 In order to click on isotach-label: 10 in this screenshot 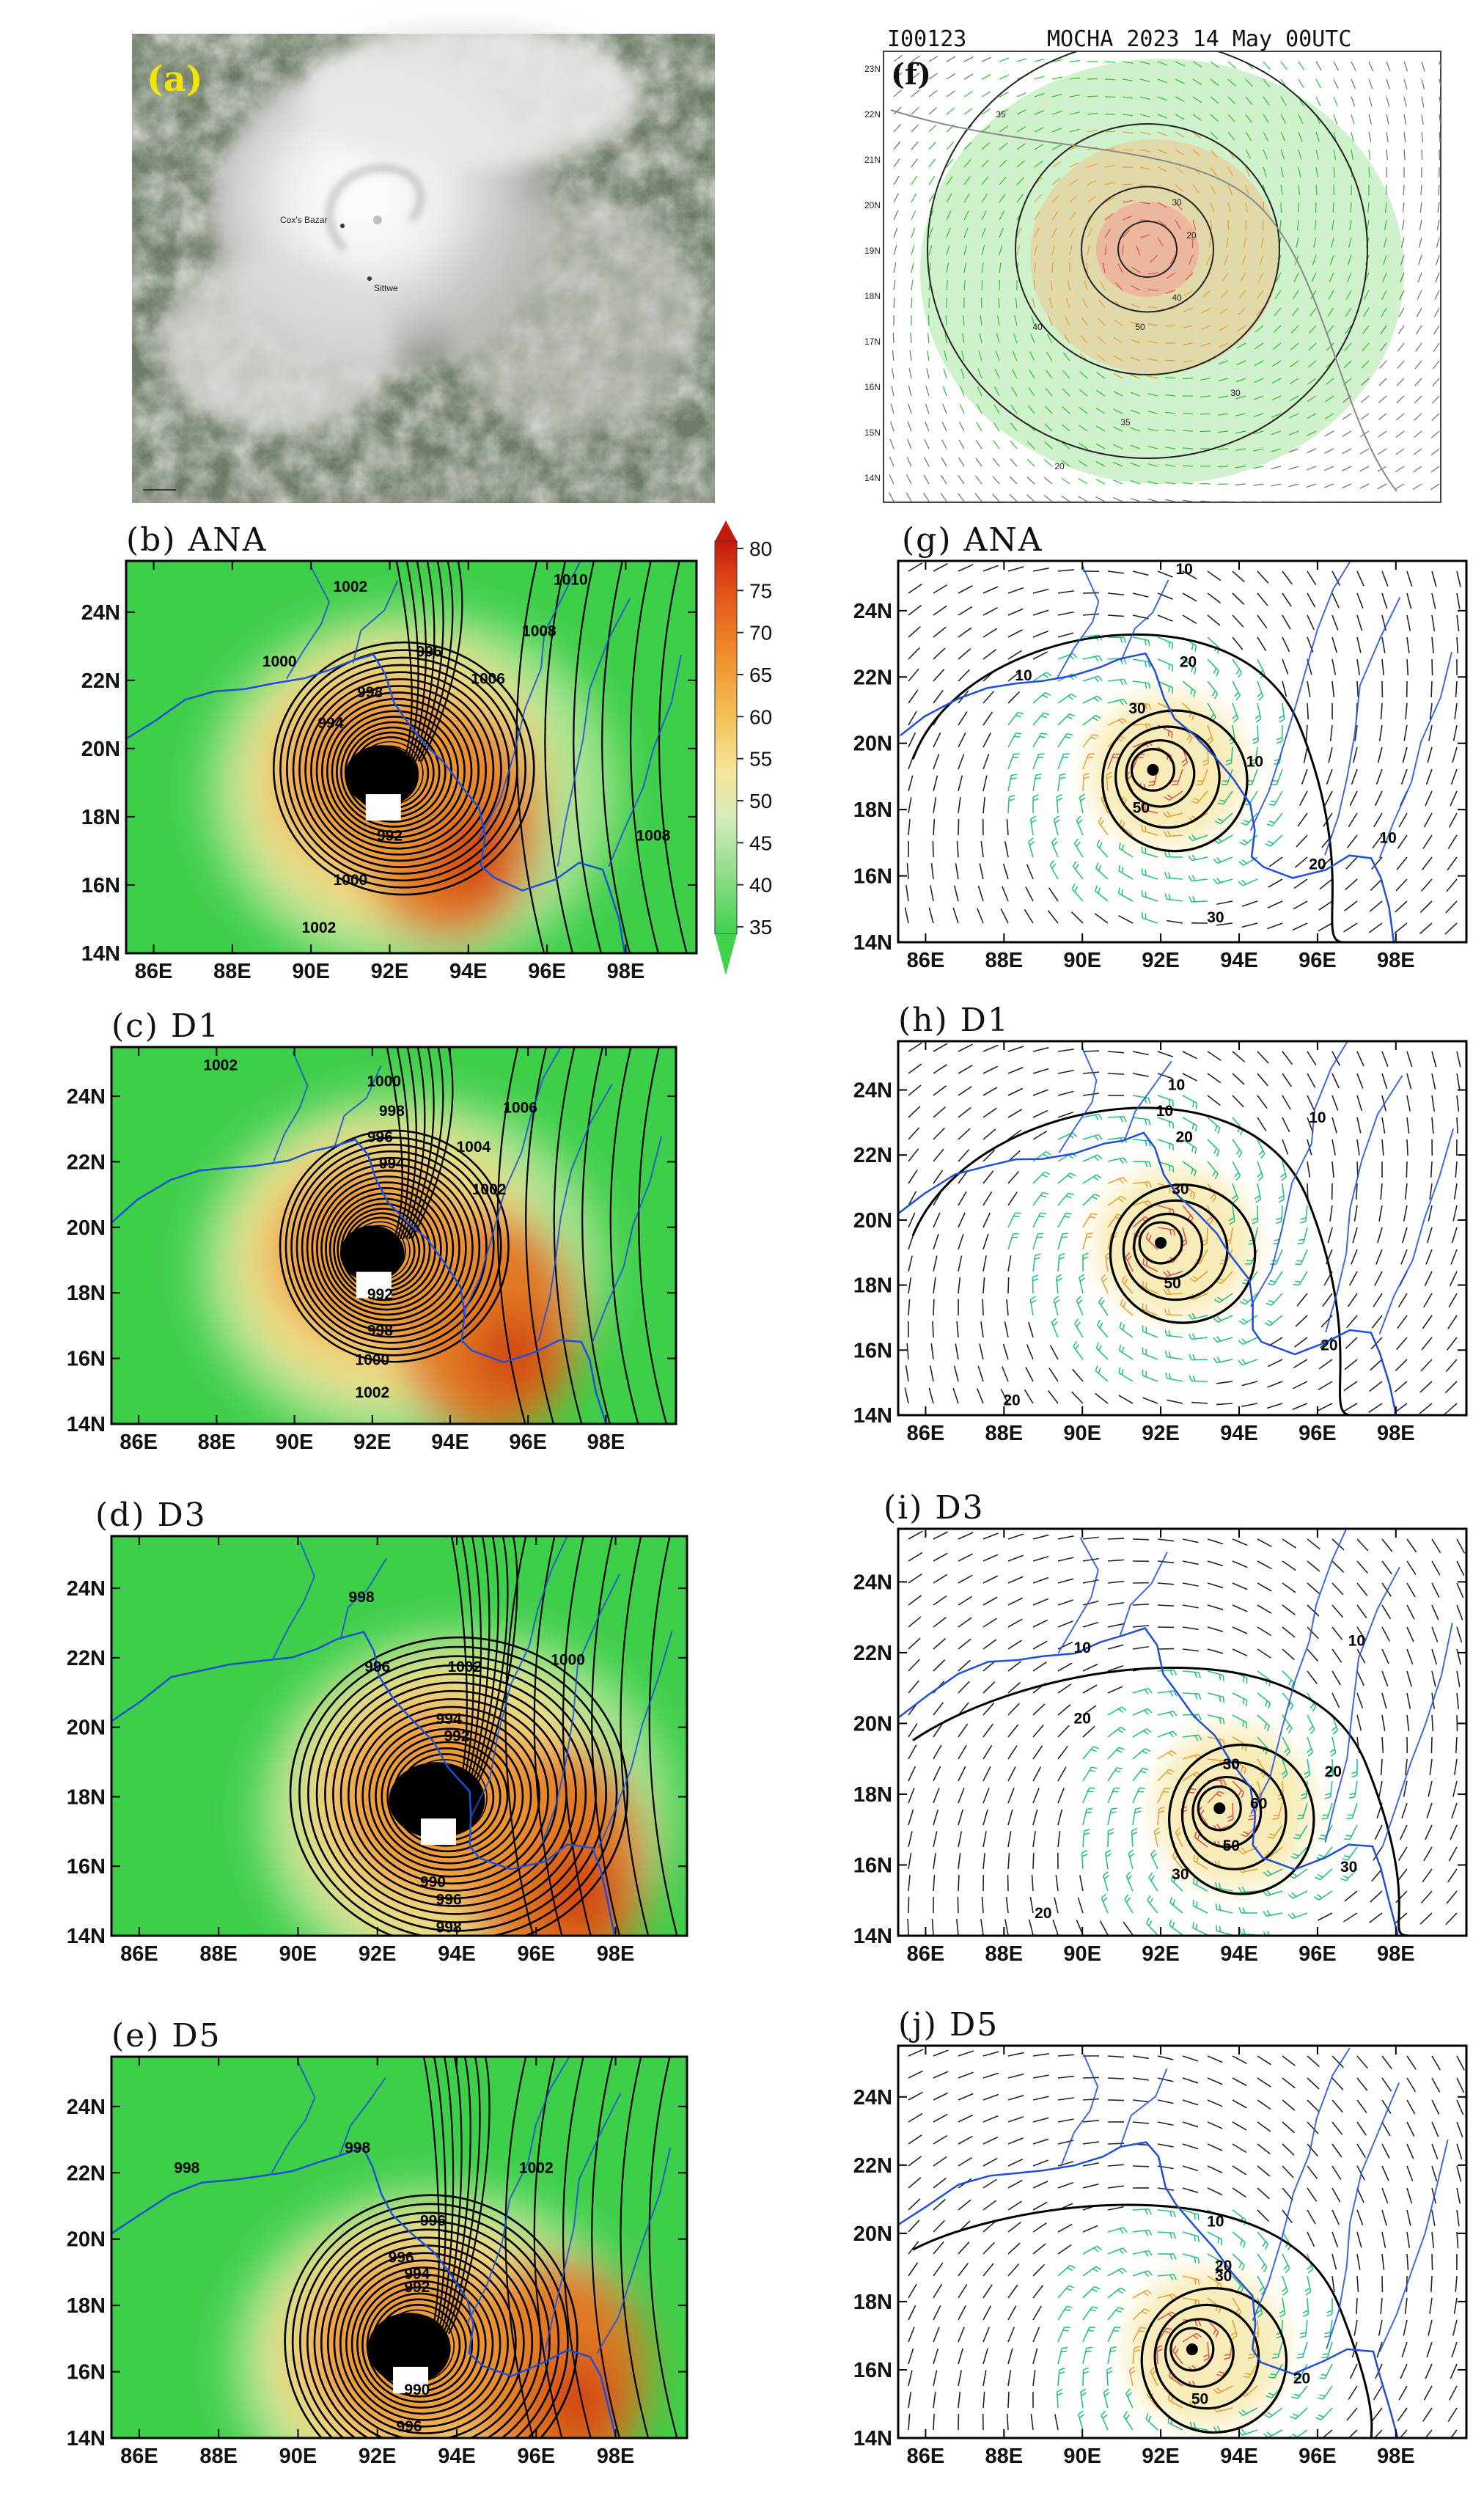, I will do `click(1317, 1117)`.